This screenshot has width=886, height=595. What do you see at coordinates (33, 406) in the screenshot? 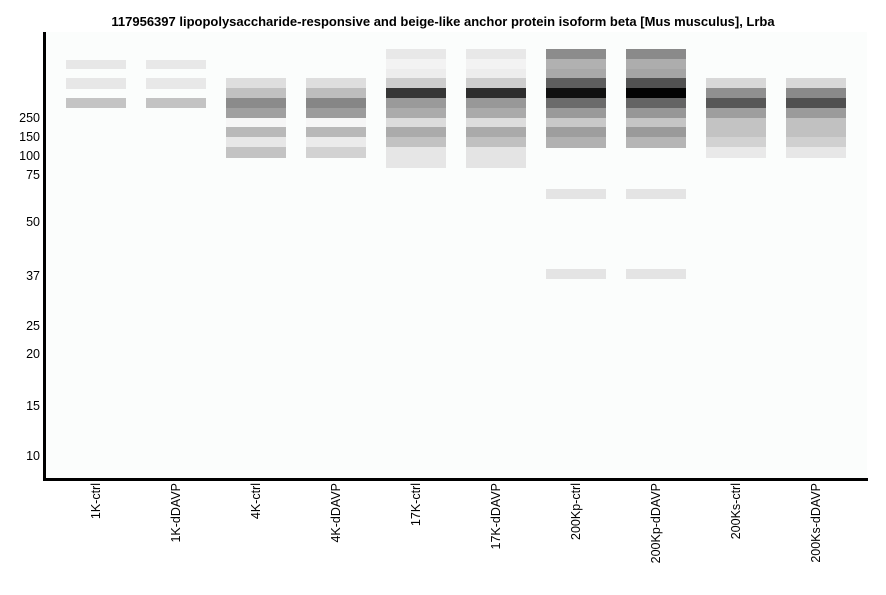
I see `y-tick-label: 15` at bounding box center [33, 406].